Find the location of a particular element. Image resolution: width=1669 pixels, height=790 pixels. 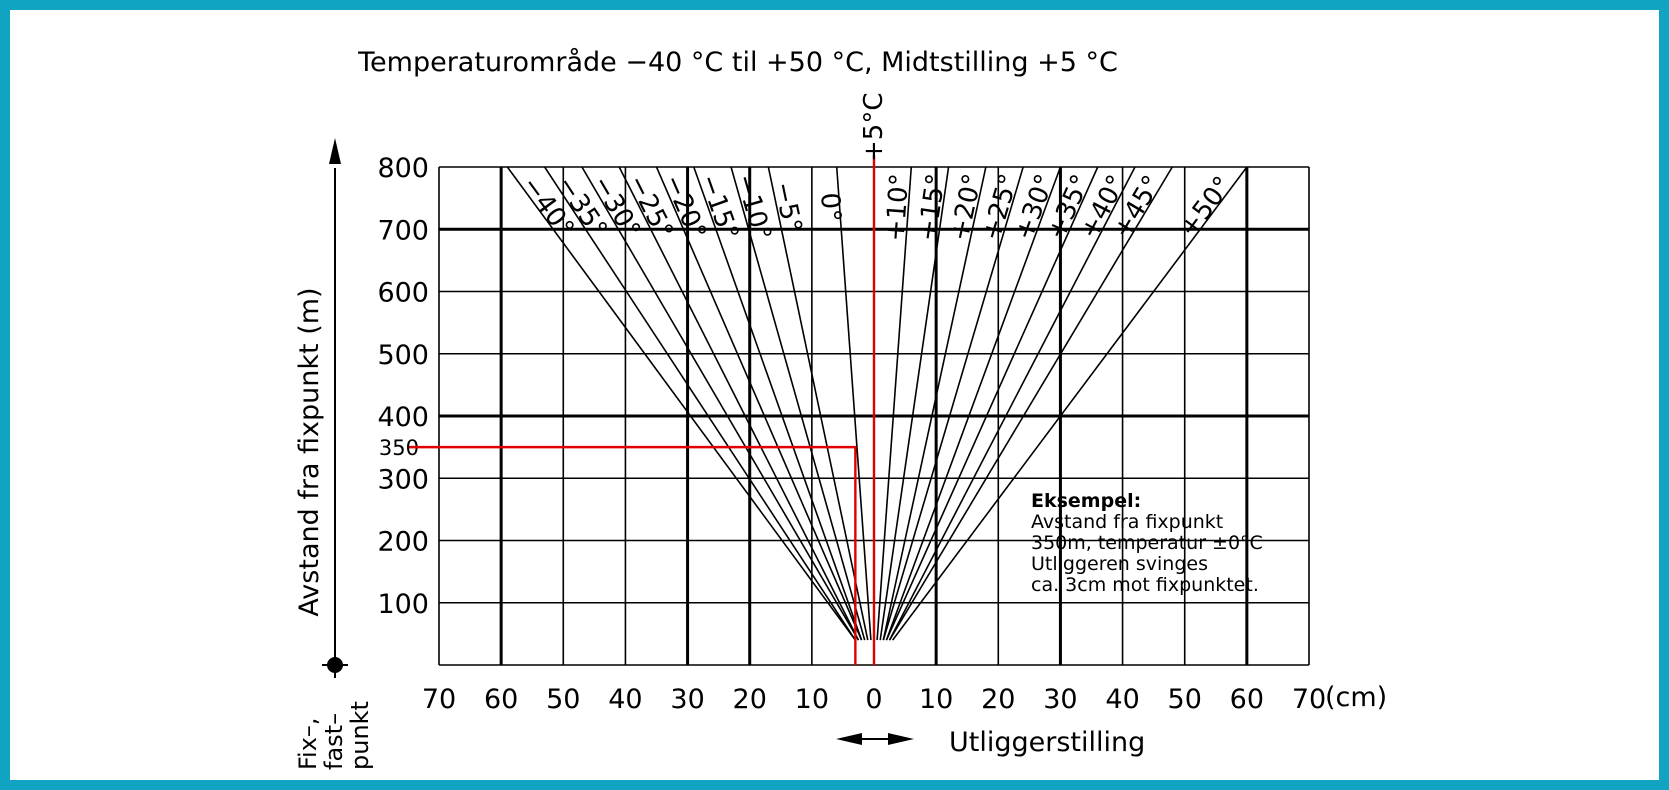

y-axis-label: Avstand fra fixpunkt (m) is located at coordinates (309, 451).